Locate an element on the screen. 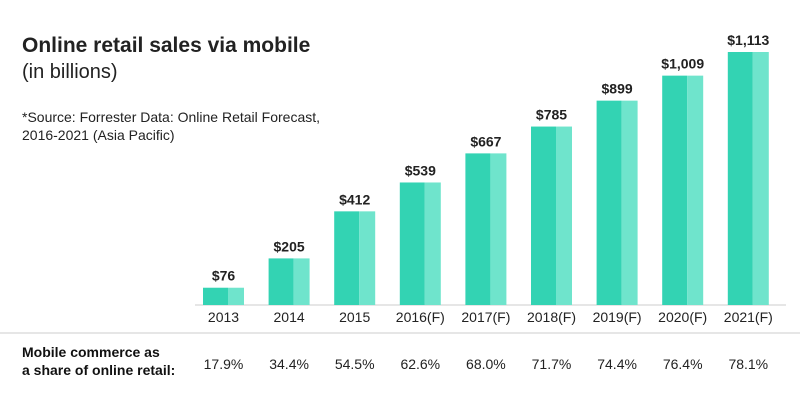  data-label: $76 is located at coordinates (224, 276).